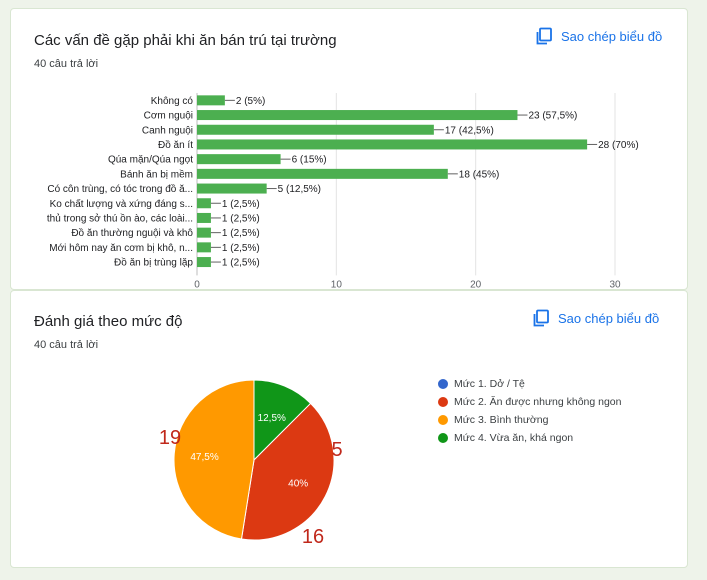 The width and height of the screenshot is (707, 580). I want to click on legend-label: Mức 3. Bình thường, so click(501, 420).